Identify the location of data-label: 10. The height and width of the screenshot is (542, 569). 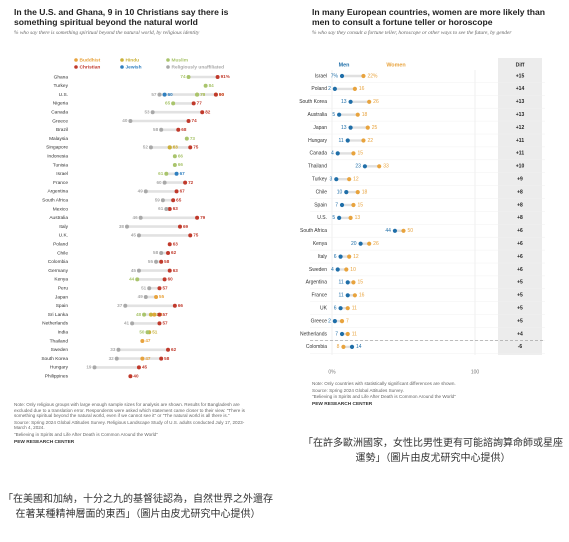
(353, 270).